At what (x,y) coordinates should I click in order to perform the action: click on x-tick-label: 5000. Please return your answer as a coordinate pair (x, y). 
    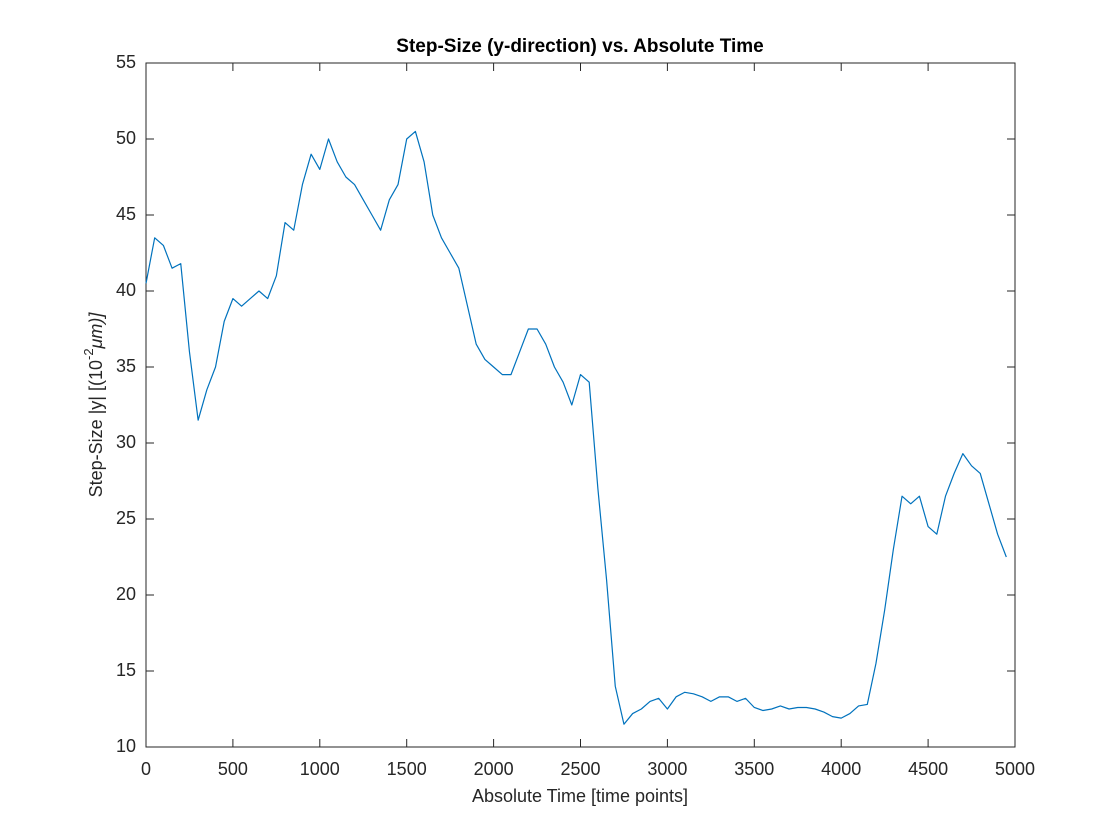
    Looking at the image, I should click on (1015, 769).